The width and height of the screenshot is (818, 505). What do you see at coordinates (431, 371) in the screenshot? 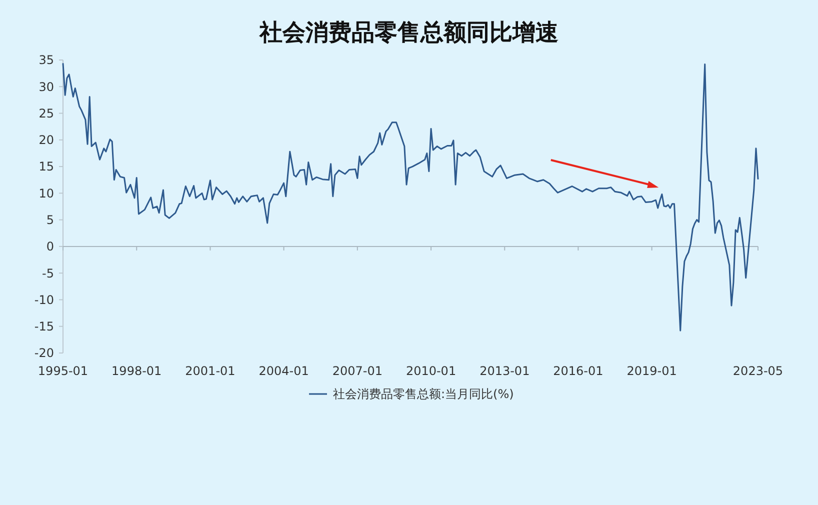
I see `x-tick-label: 2010-01` at bounding box center [431, 371].